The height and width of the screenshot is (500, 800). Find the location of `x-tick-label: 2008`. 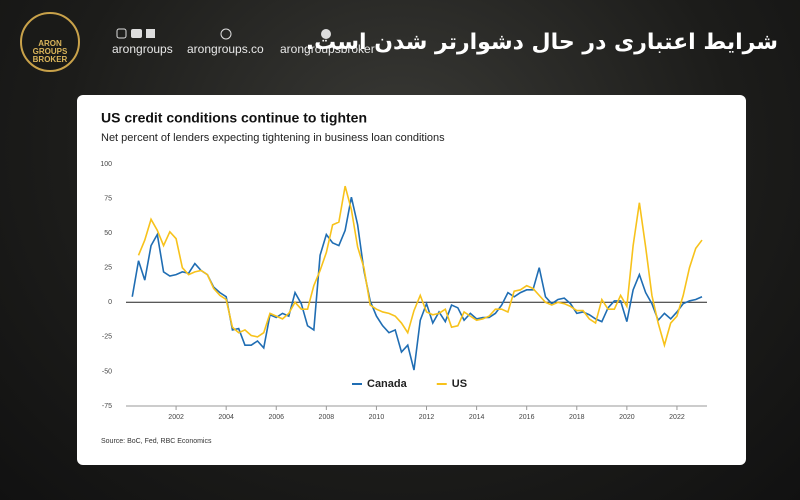

x-tick-label: 2008 is located at coordinates (327, 417).